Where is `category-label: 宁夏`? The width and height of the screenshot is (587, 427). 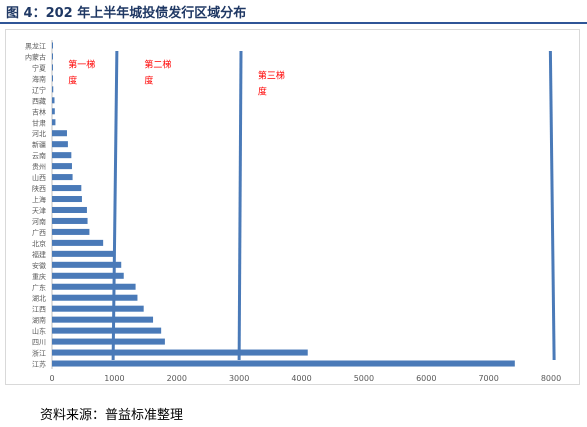
category-label: 宁夏 is located at coordinates (39, 67).